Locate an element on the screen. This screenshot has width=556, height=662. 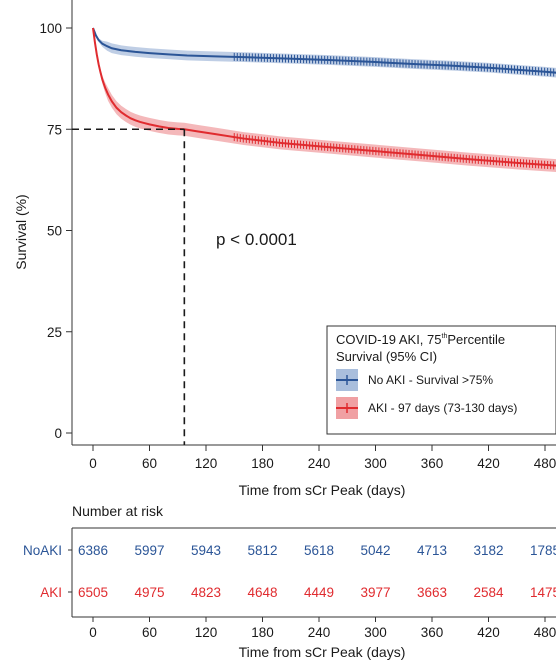
risk-table-x-axis-title: Time from sCr Peak (days) is located at coordinates (322, 652).